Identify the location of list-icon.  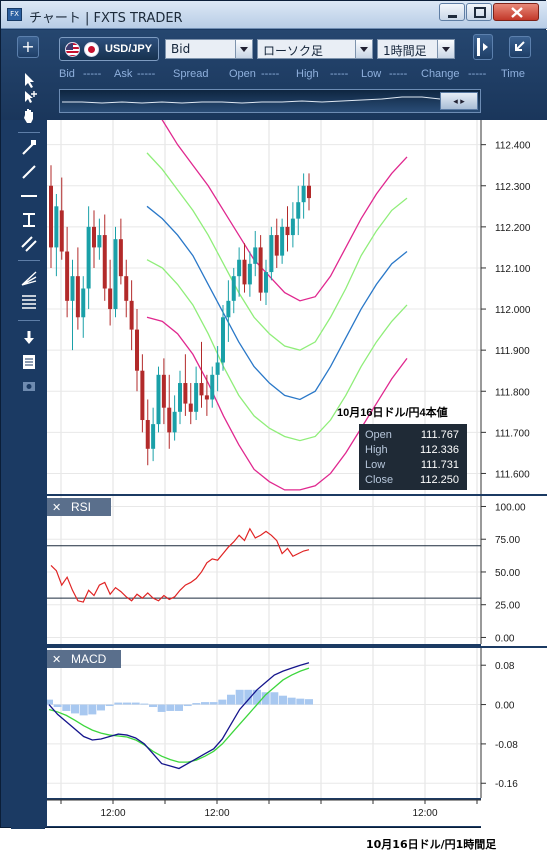
(29, 362).